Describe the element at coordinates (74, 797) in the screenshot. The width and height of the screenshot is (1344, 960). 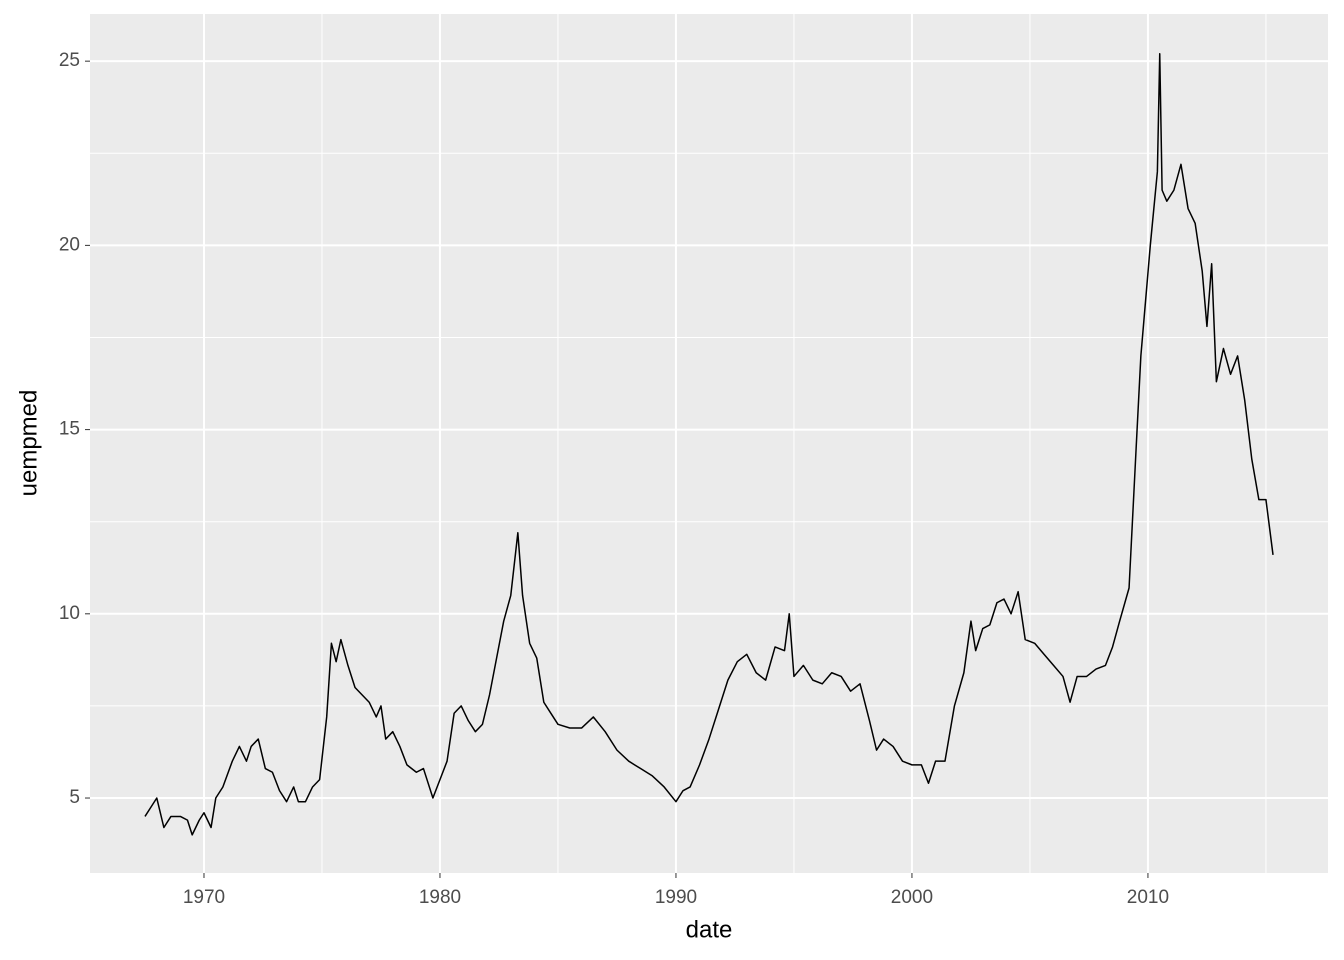
I see `y-tick-label: 5` at that location.